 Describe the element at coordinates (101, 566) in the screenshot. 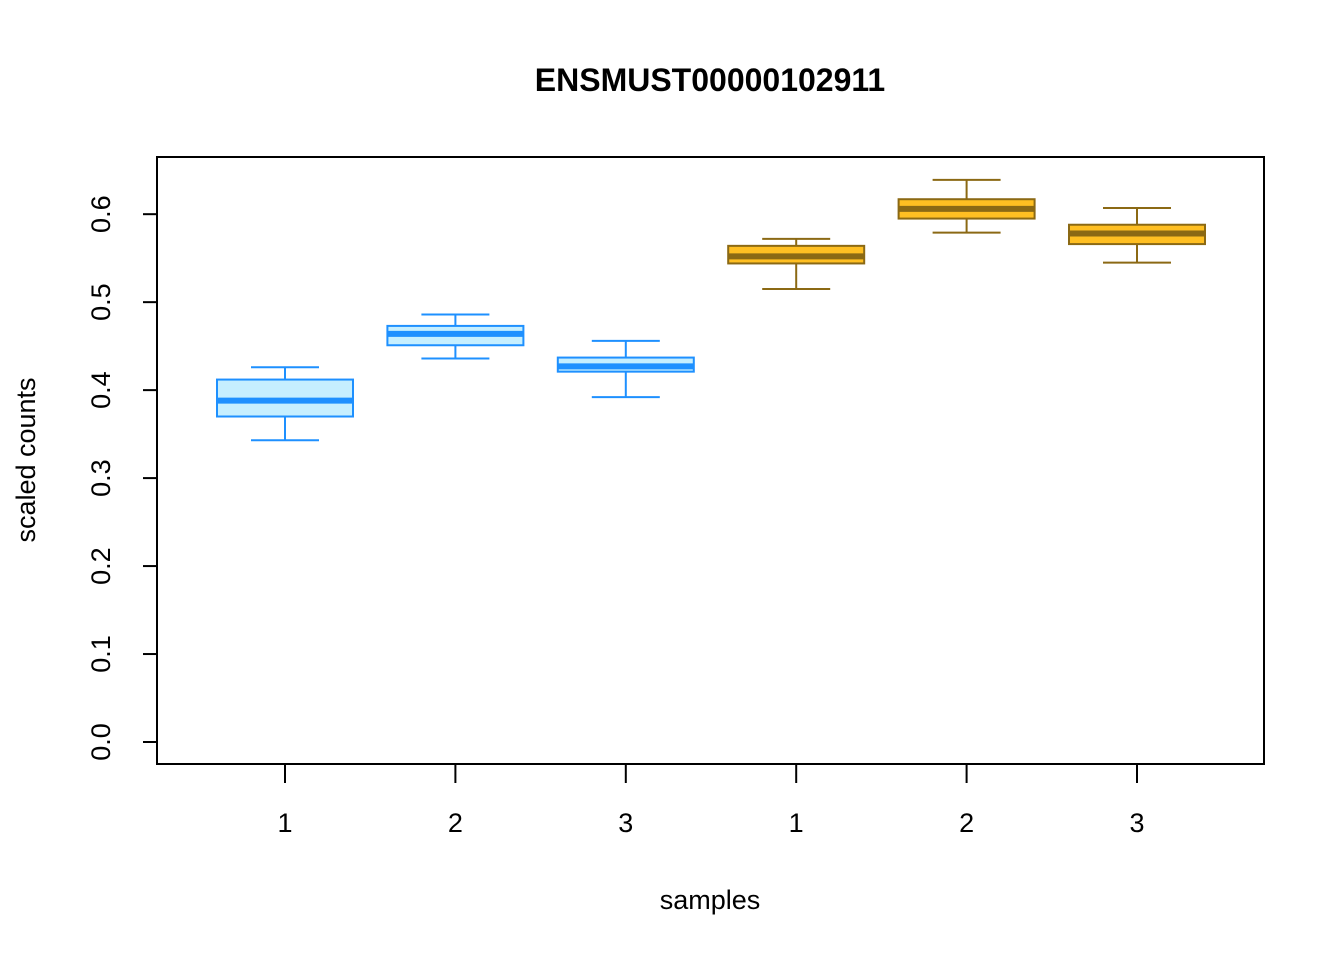

I see `y-tick-label: 0.2` at that location.